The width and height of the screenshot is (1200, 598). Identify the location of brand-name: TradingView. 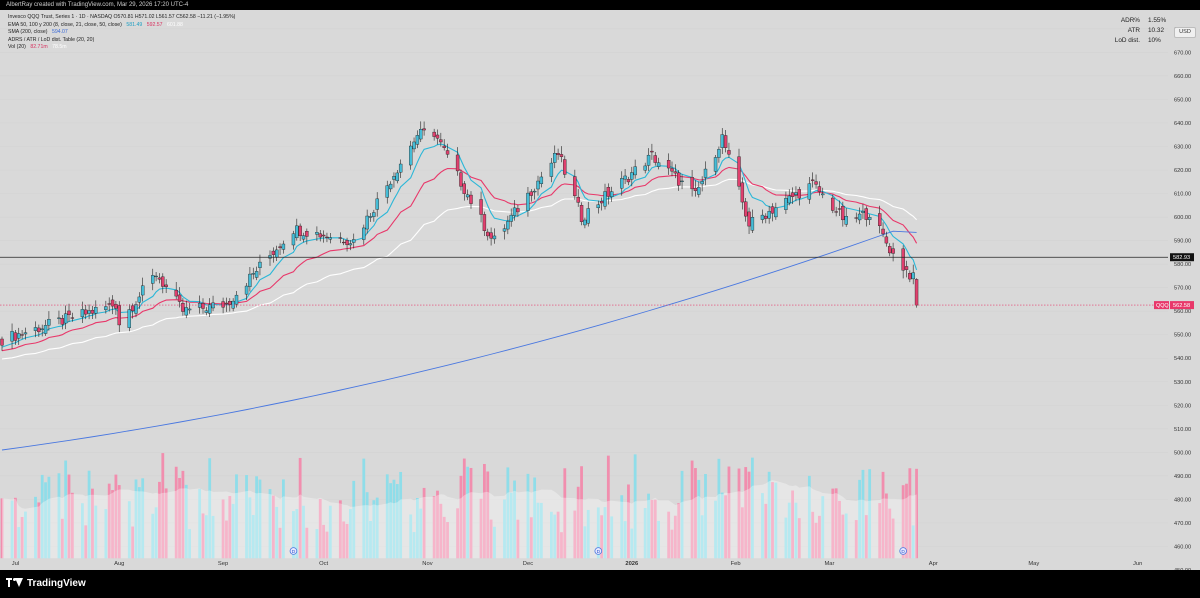
(56, 583).